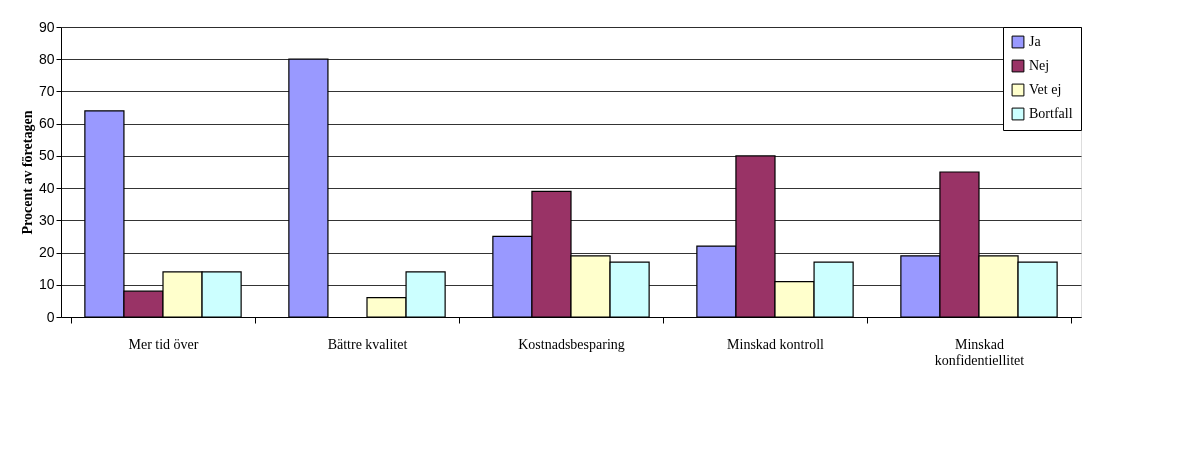 This screenshot has width=1186, height=470. I want to click on legend-label: Vet ej, so click(1045, 89).